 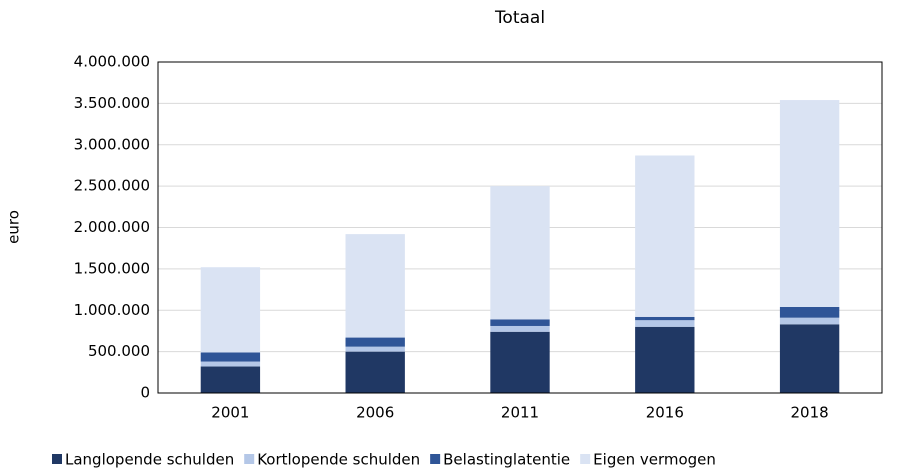 I want to click on x-tick-label: 2018, so click(x=810, y=413).